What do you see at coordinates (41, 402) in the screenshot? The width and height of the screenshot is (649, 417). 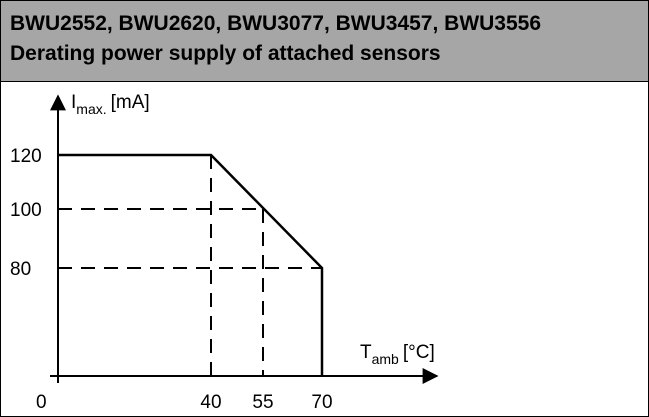 I see `origin-label: 0` at bounding box center [41, 402].